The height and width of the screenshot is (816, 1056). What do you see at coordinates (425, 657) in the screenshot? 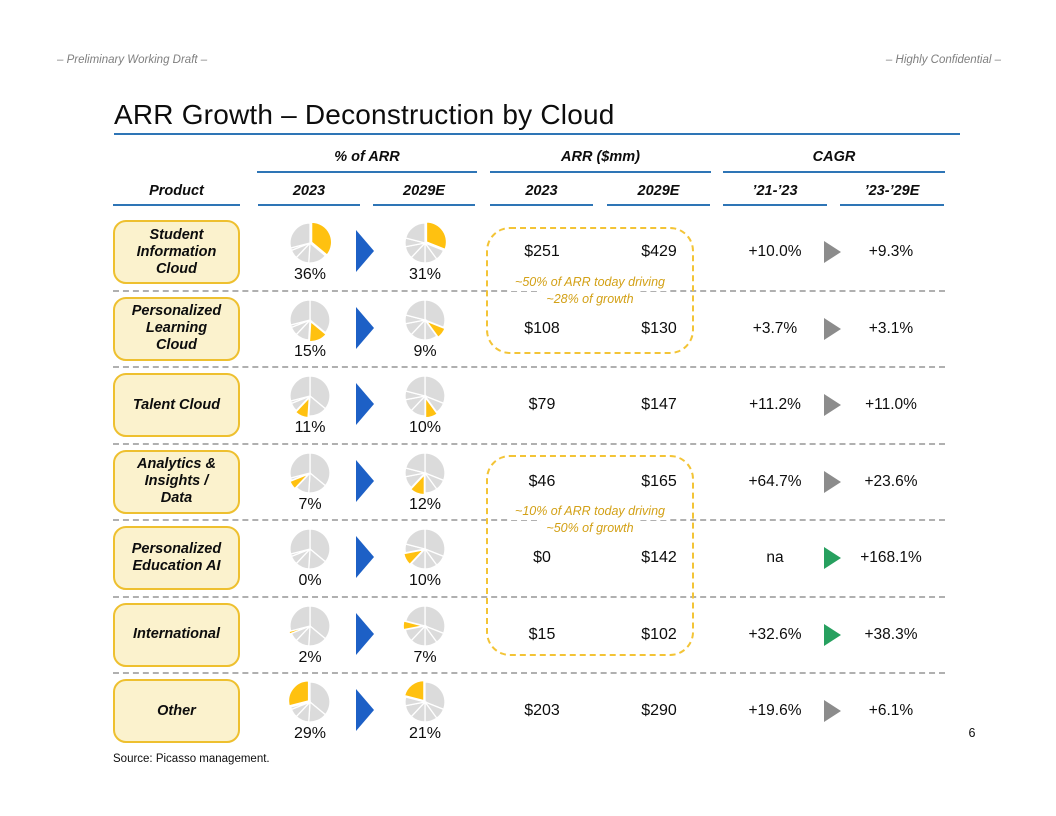
I see `pct-arr-2029e: 7%` at bounding box center [425, 657].